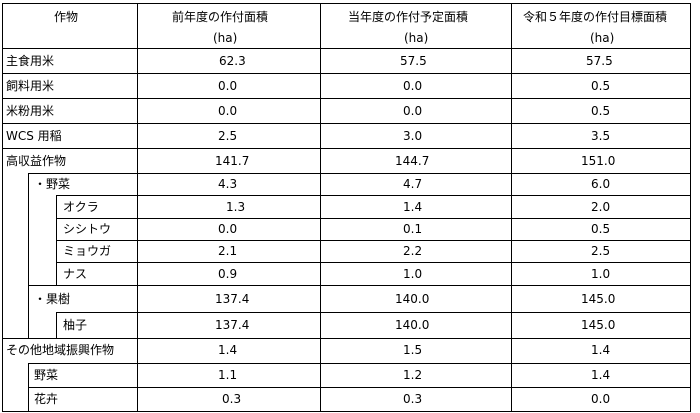 This screenshot has width=700, height=413. I want to click on row-curr: 144.7, so click(412, 161).